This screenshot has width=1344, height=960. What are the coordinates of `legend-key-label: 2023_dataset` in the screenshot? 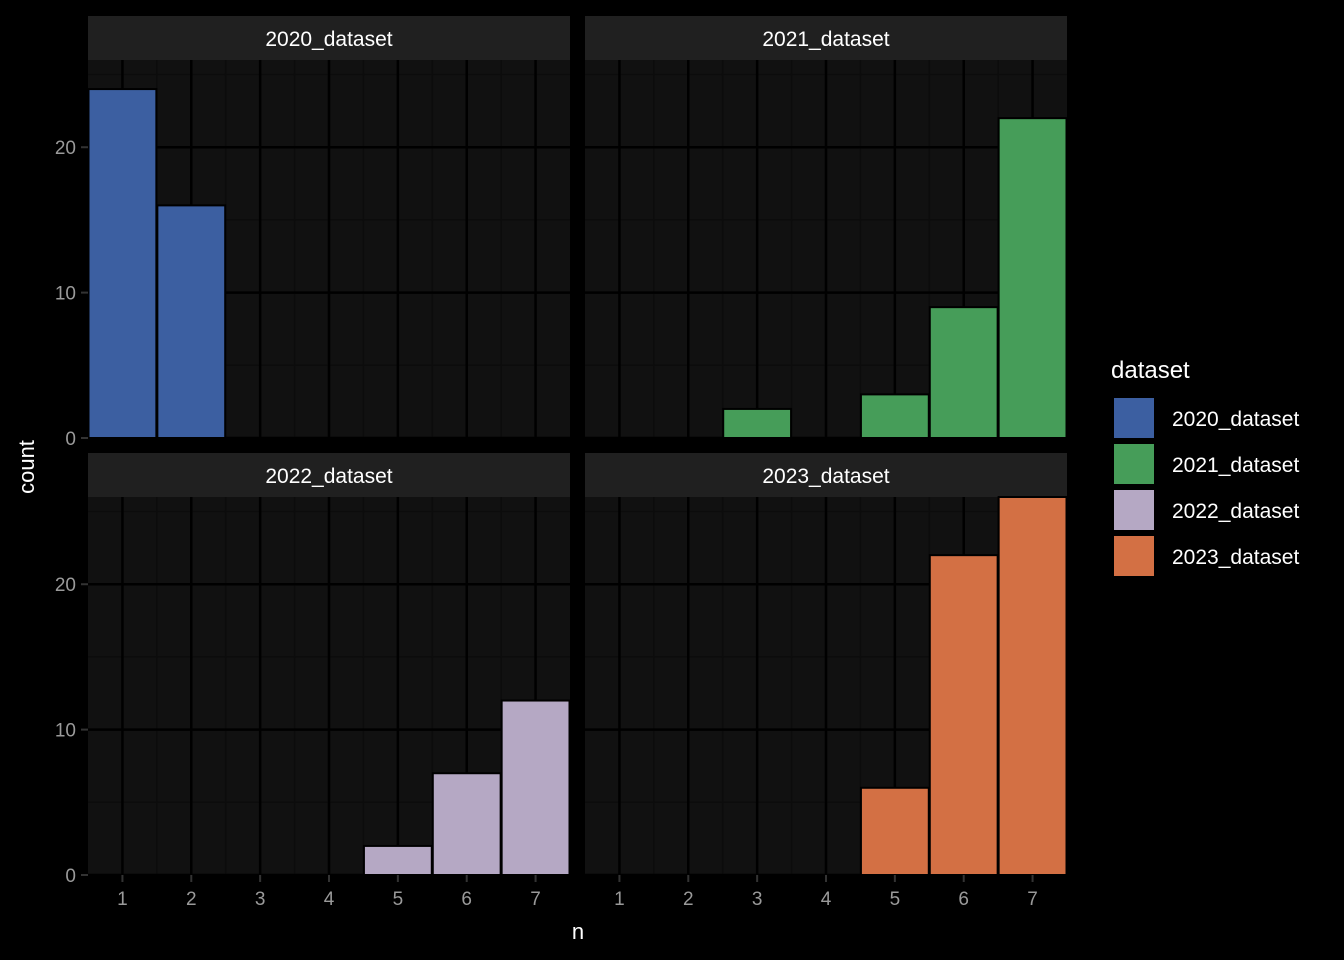 It's located at (1235, 557).